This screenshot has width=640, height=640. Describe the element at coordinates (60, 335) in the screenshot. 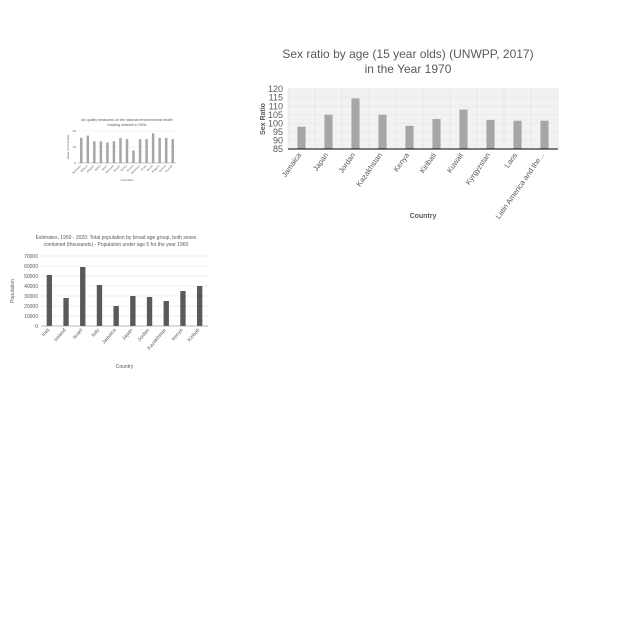

I see `x-tick-label: Ireland` at that location.